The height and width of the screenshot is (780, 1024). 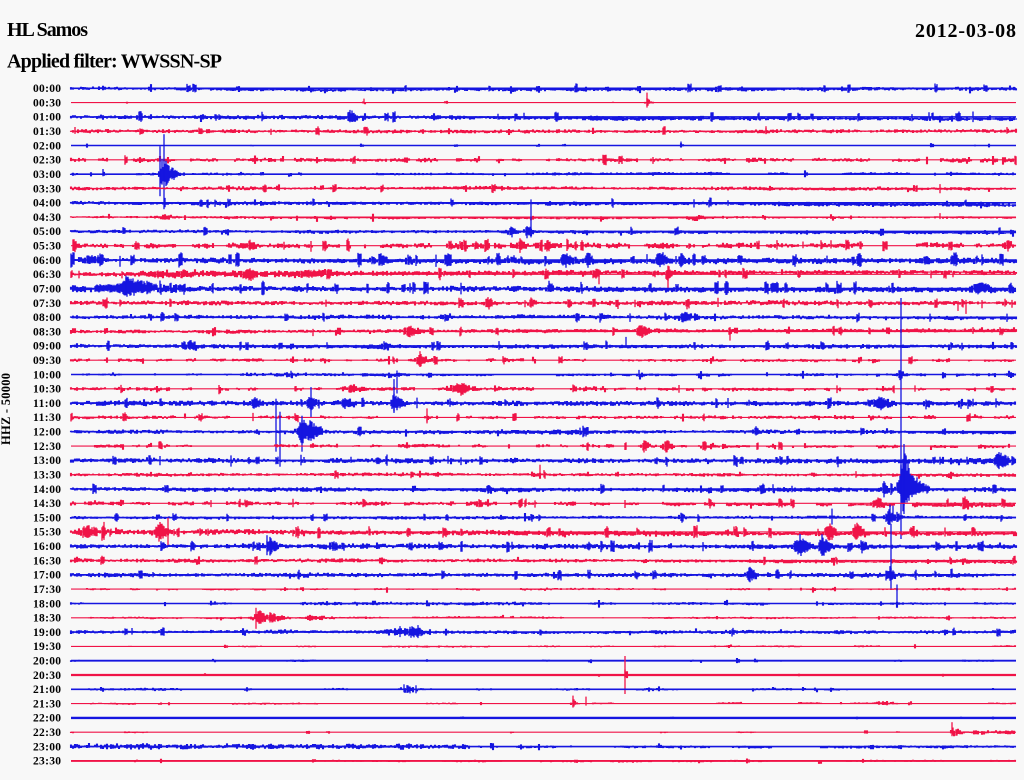 I want to click on svg-text: 23:00, so click(x=47, y=747).